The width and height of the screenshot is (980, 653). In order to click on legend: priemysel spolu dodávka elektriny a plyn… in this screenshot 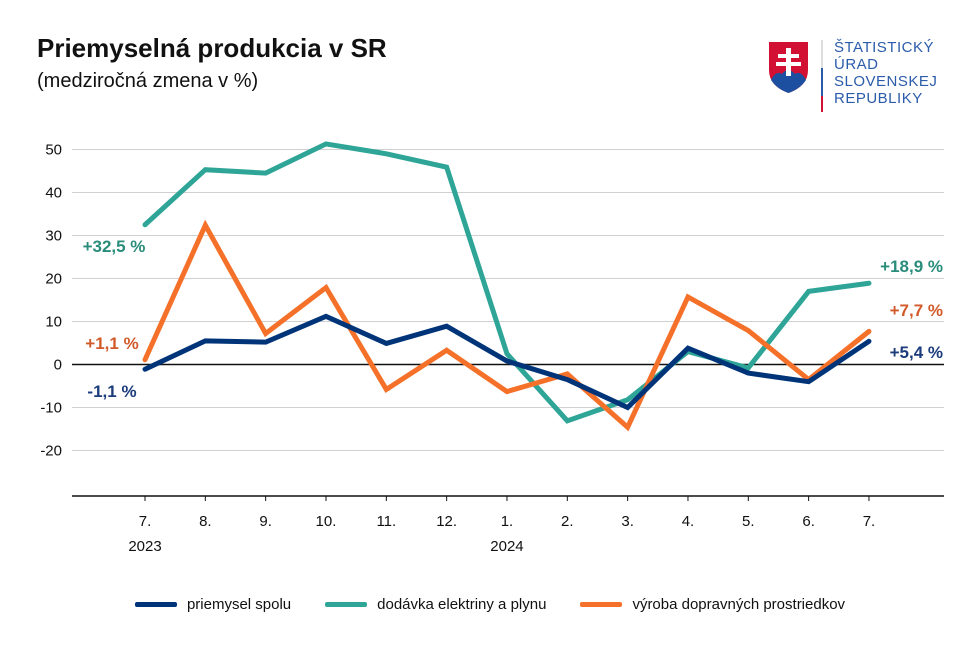, I will do `click(490, 604)`.